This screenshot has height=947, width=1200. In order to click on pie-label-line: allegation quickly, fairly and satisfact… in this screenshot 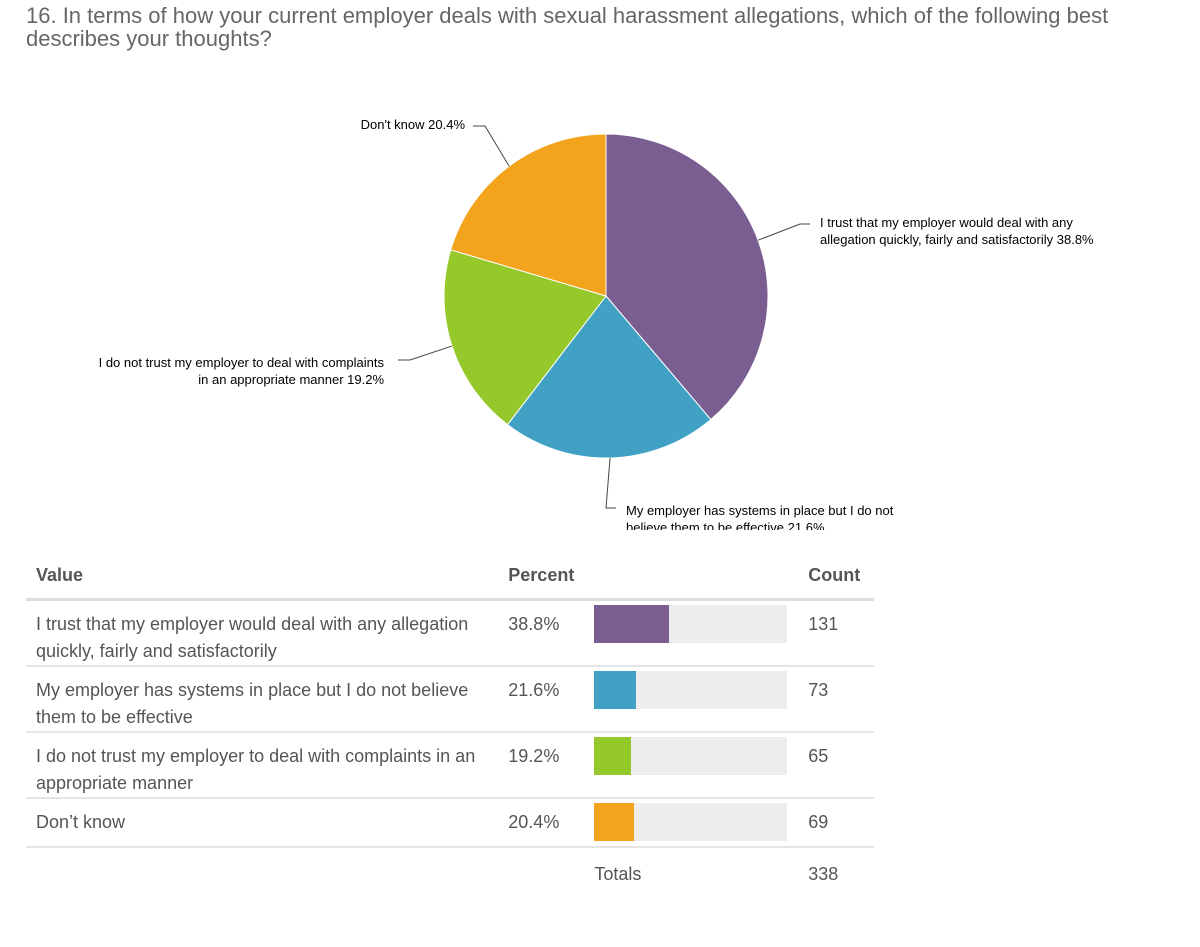, I will do `click(957, 239)`.